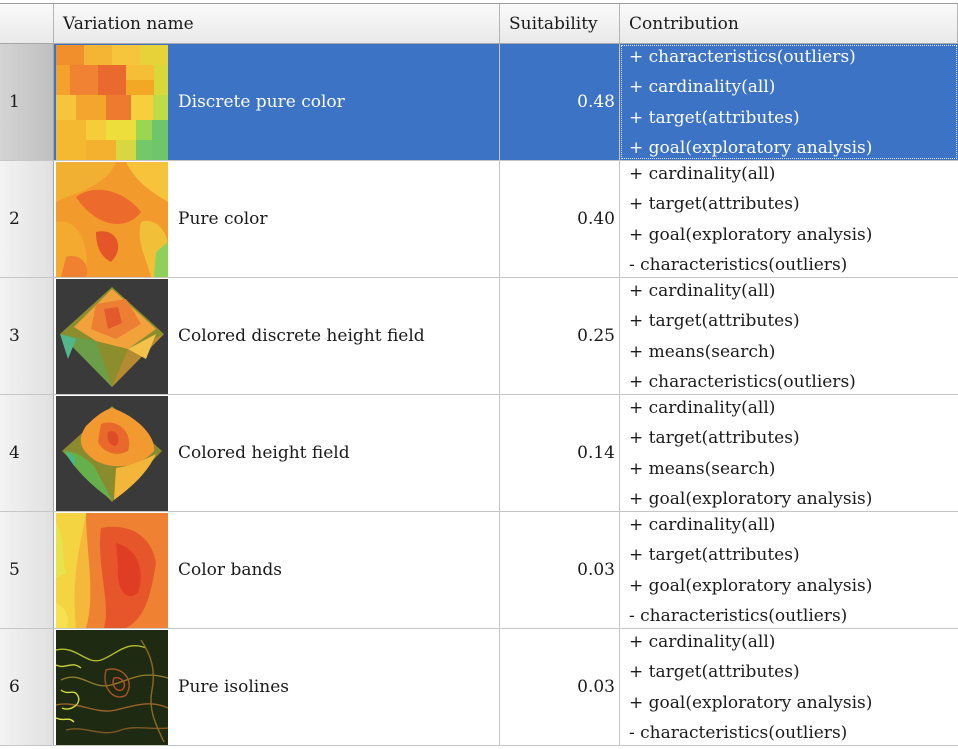 The width and height of the screenshot is (958, 749). What do you see at coordinates (560, 102) in the screenshot?
I see `suitability-value: 0.48` at bounding box center [560, 102].